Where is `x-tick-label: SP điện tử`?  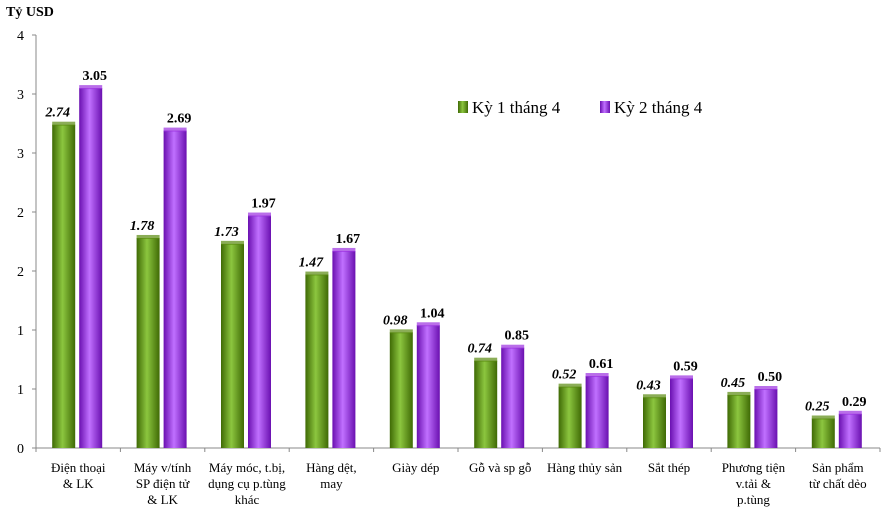
x-tick-label: SP điện tử is located at coordinates (163, 483).